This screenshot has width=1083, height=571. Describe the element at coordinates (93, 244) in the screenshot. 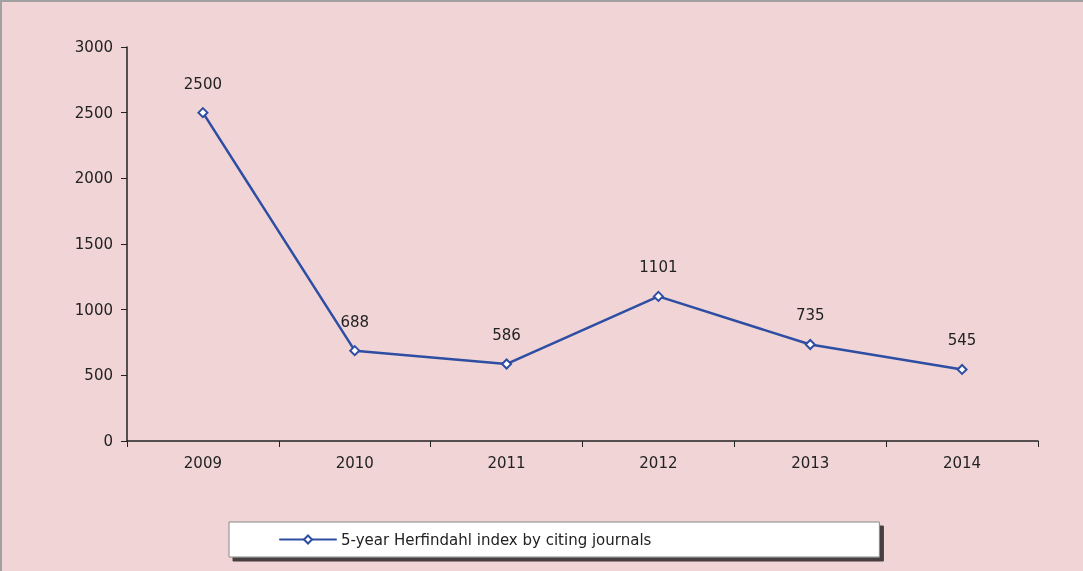

I see `y-tick-label: 1500` at that location.